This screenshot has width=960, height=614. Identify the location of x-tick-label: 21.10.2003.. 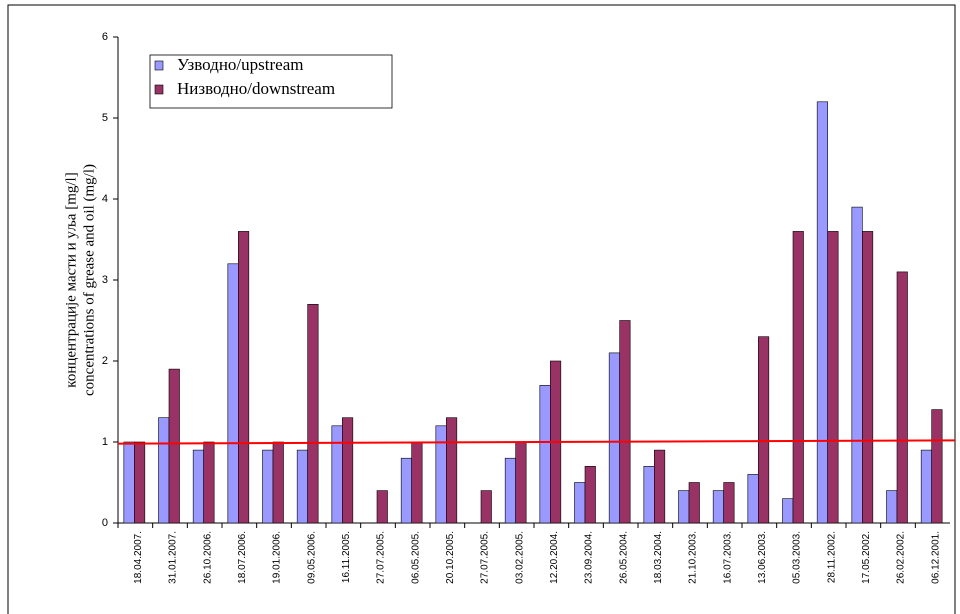
(693, 557).